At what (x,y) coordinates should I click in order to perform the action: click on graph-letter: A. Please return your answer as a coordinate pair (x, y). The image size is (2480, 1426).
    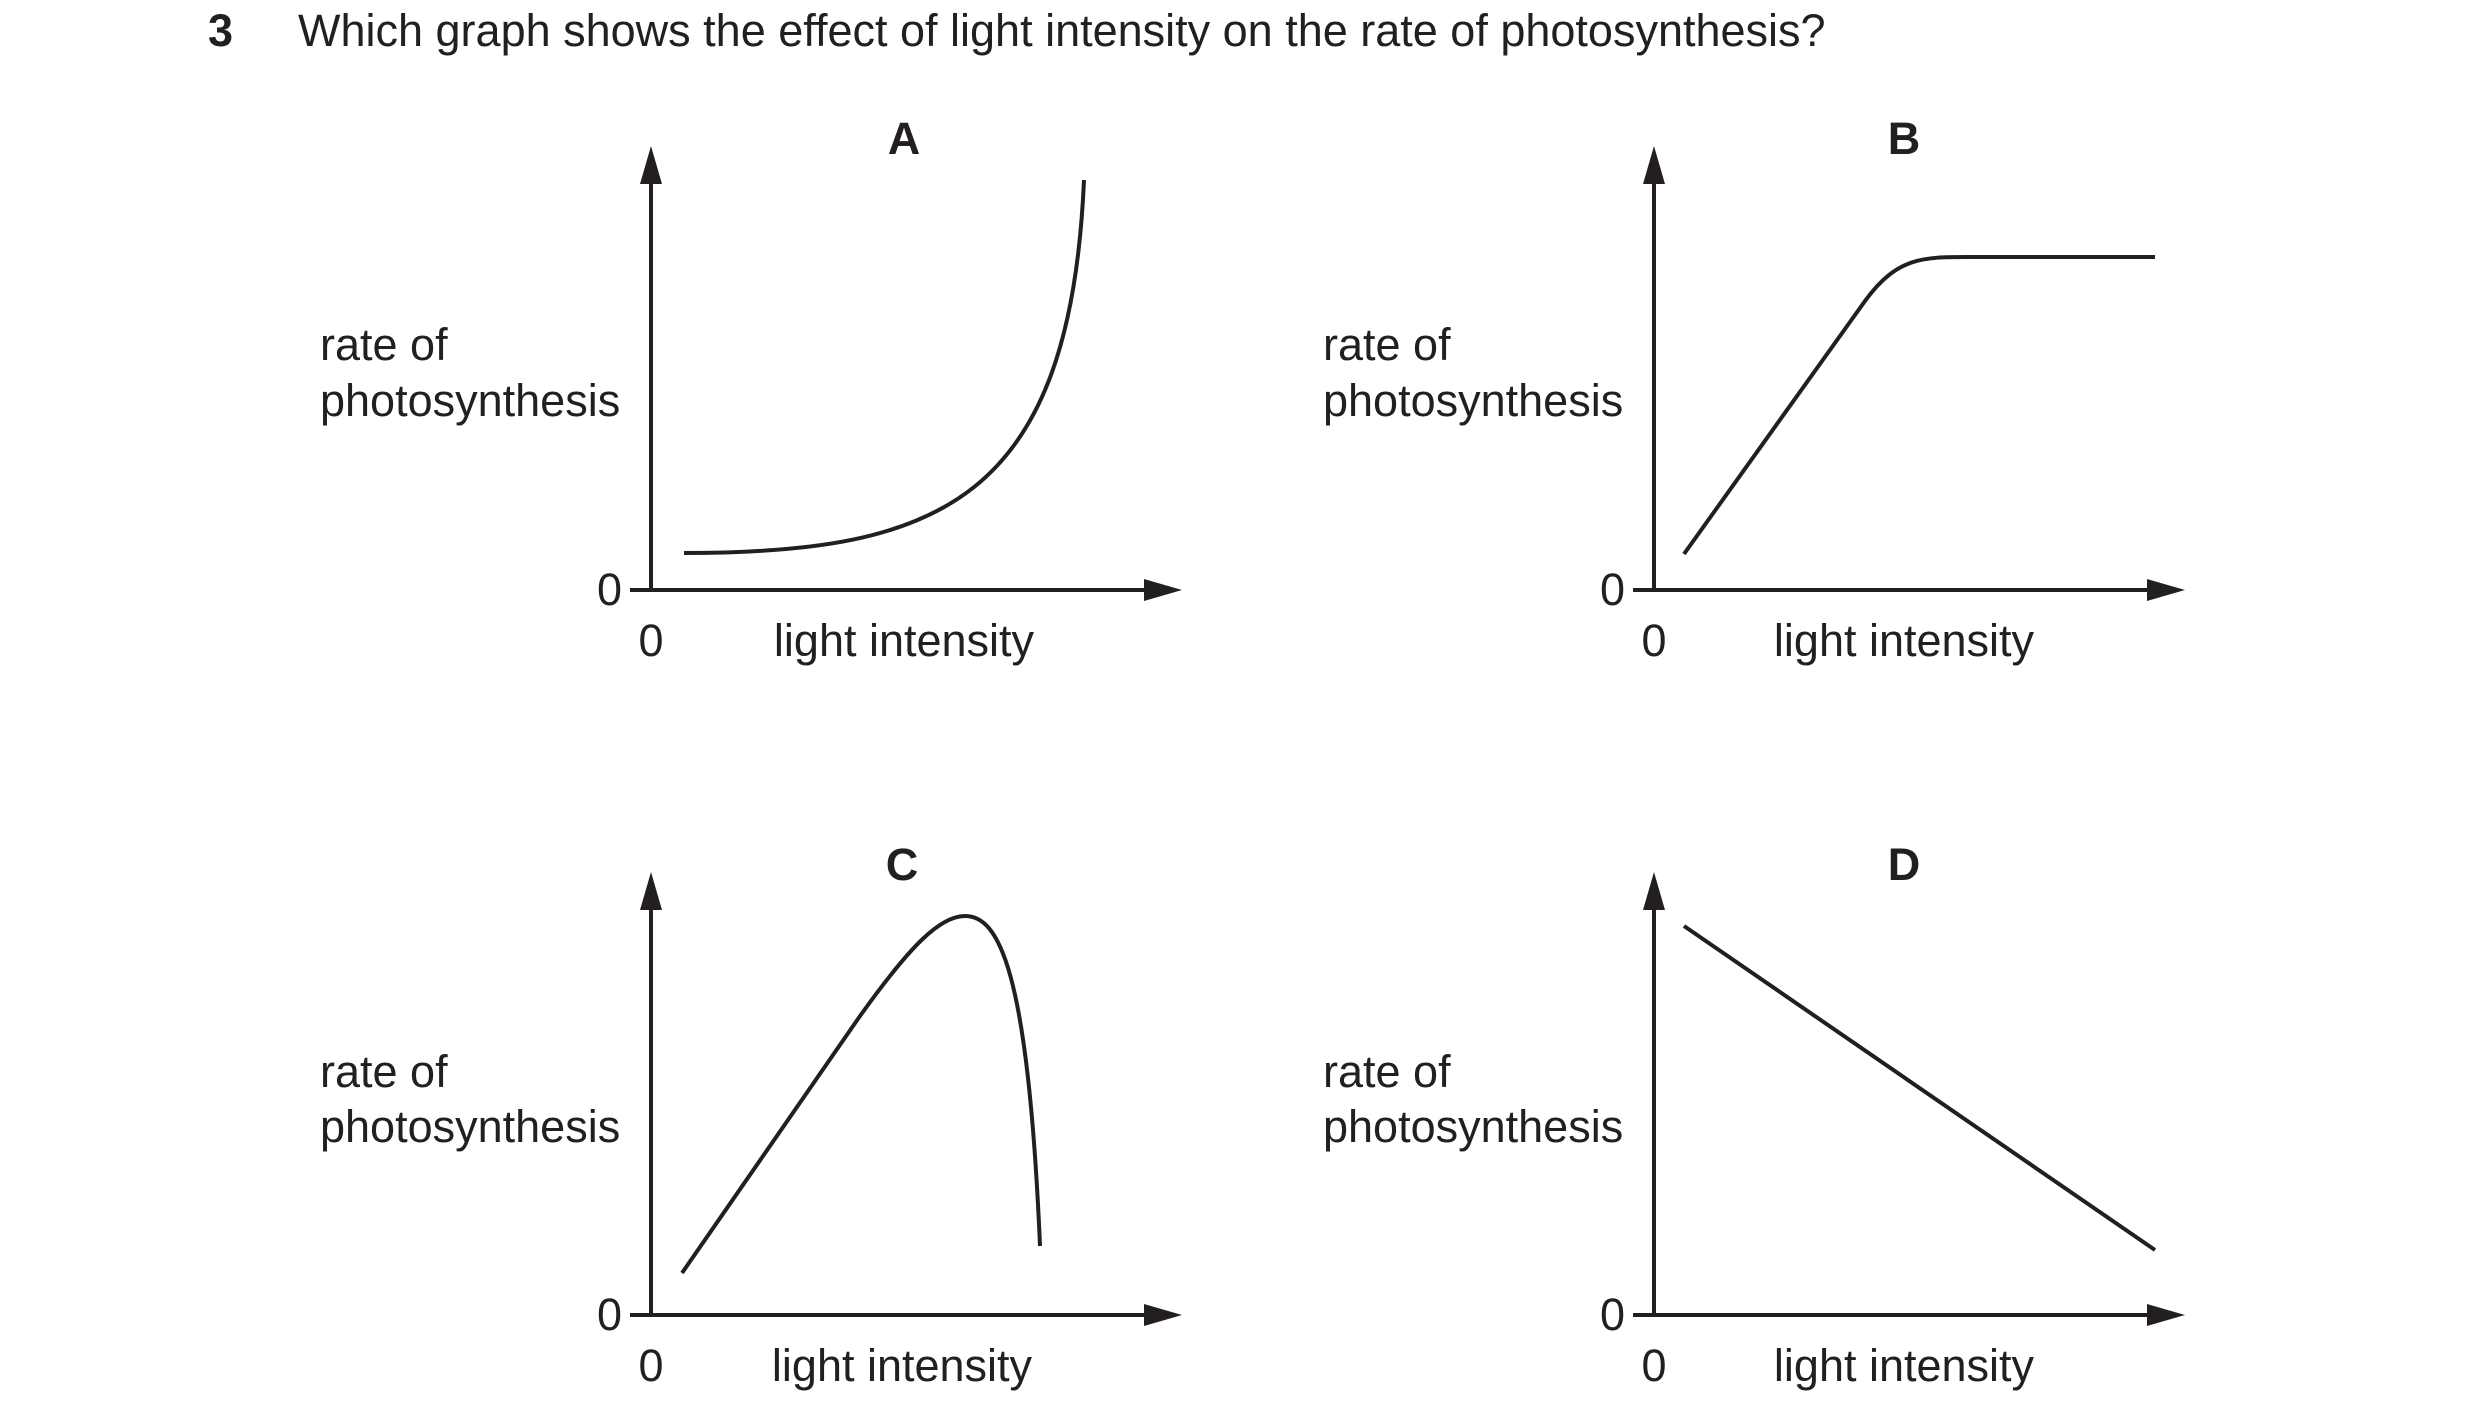
    Looking at the image, I should click on (904, 138).